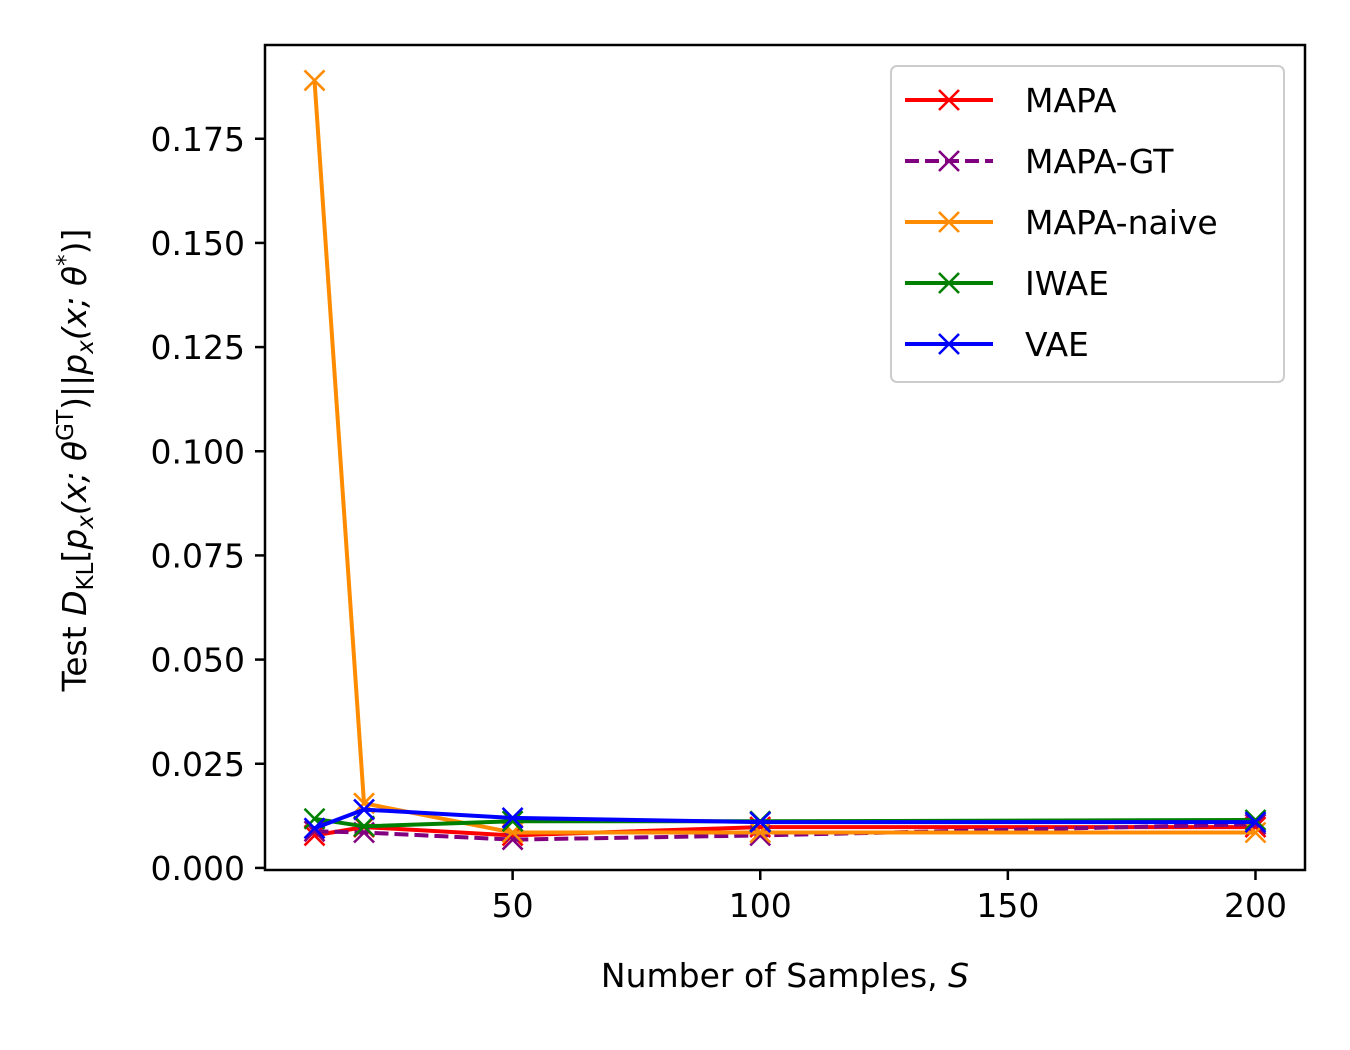  What do you see at coordinates (1067, 283) in the screenshot?
I see `legend-label: IWAE` at bounding box center [1067, 283].